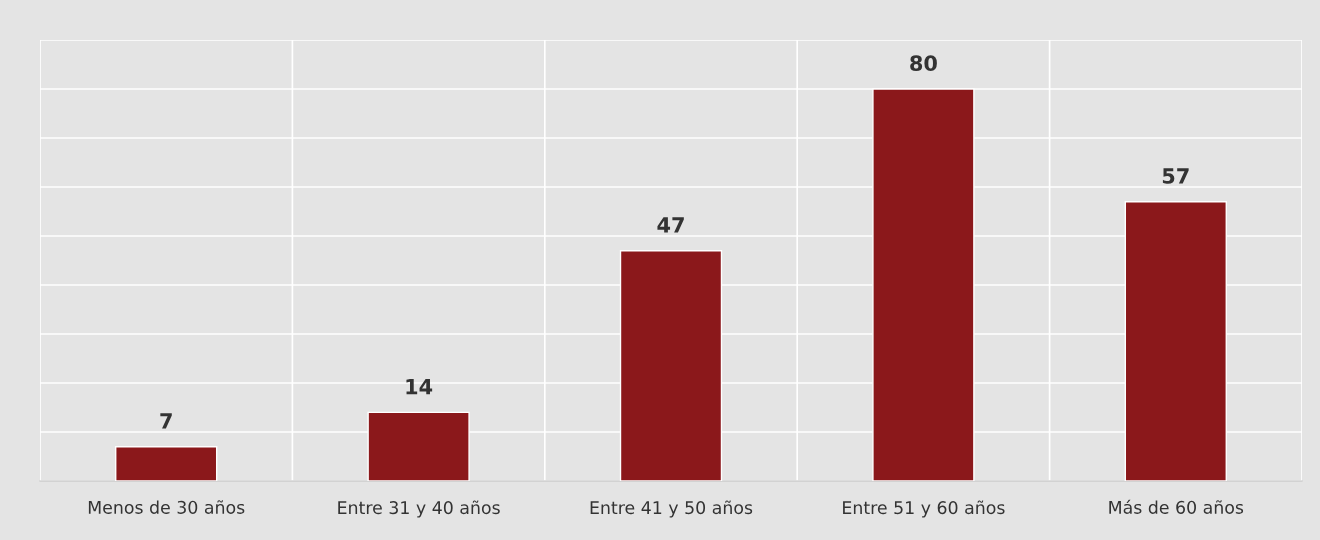 The width and height of the screenshot is (1320, 540). Describe the element at coordinates (166, 421) in the screenshot. I see `data-label: 7` at that location.